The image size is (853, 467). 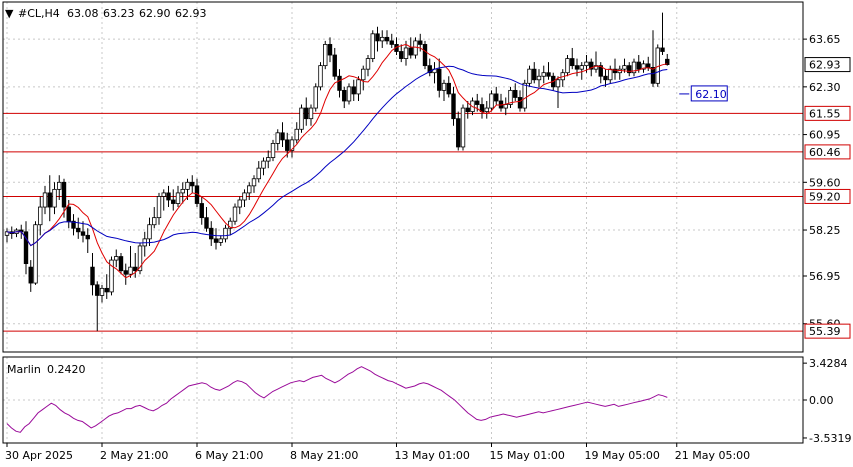 I want to click on ohlc-close: 62.93, so click(x=191, y=13).